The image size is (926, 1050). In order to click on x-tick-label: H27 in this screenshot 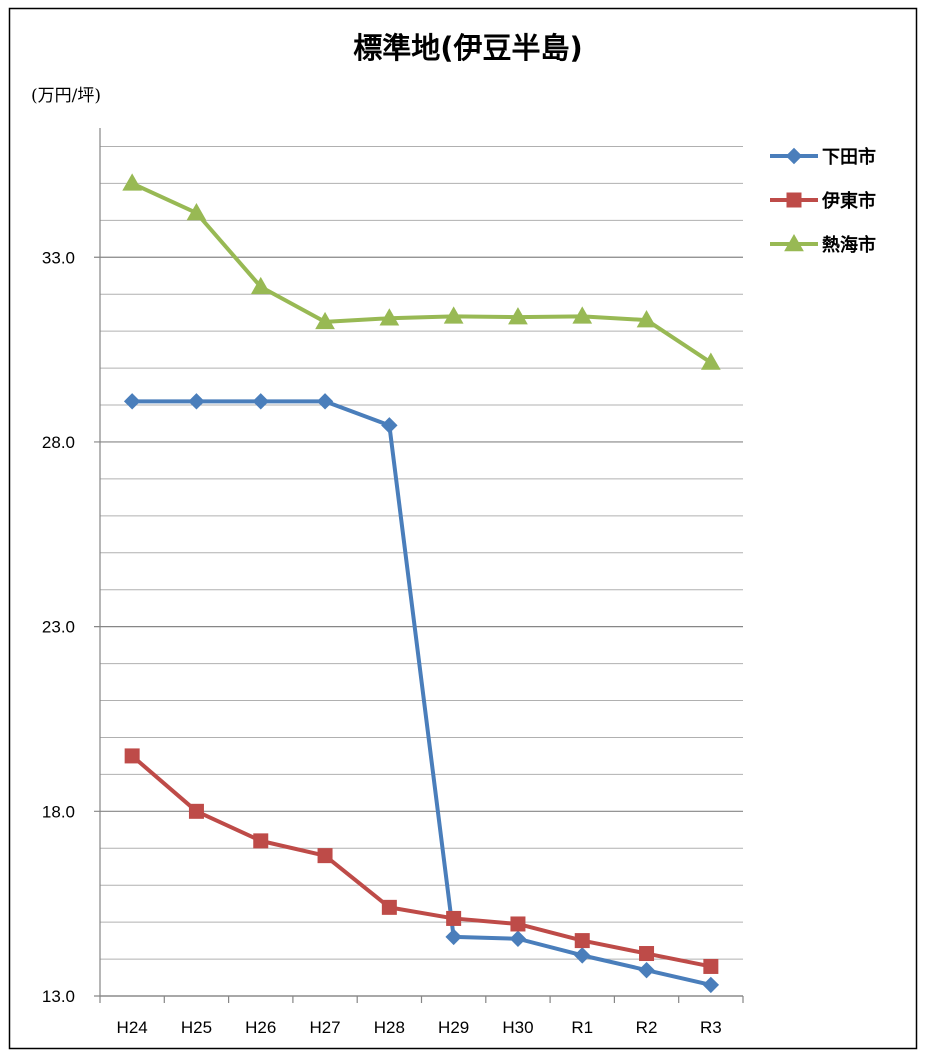, I will do `click(324, 1027)`.